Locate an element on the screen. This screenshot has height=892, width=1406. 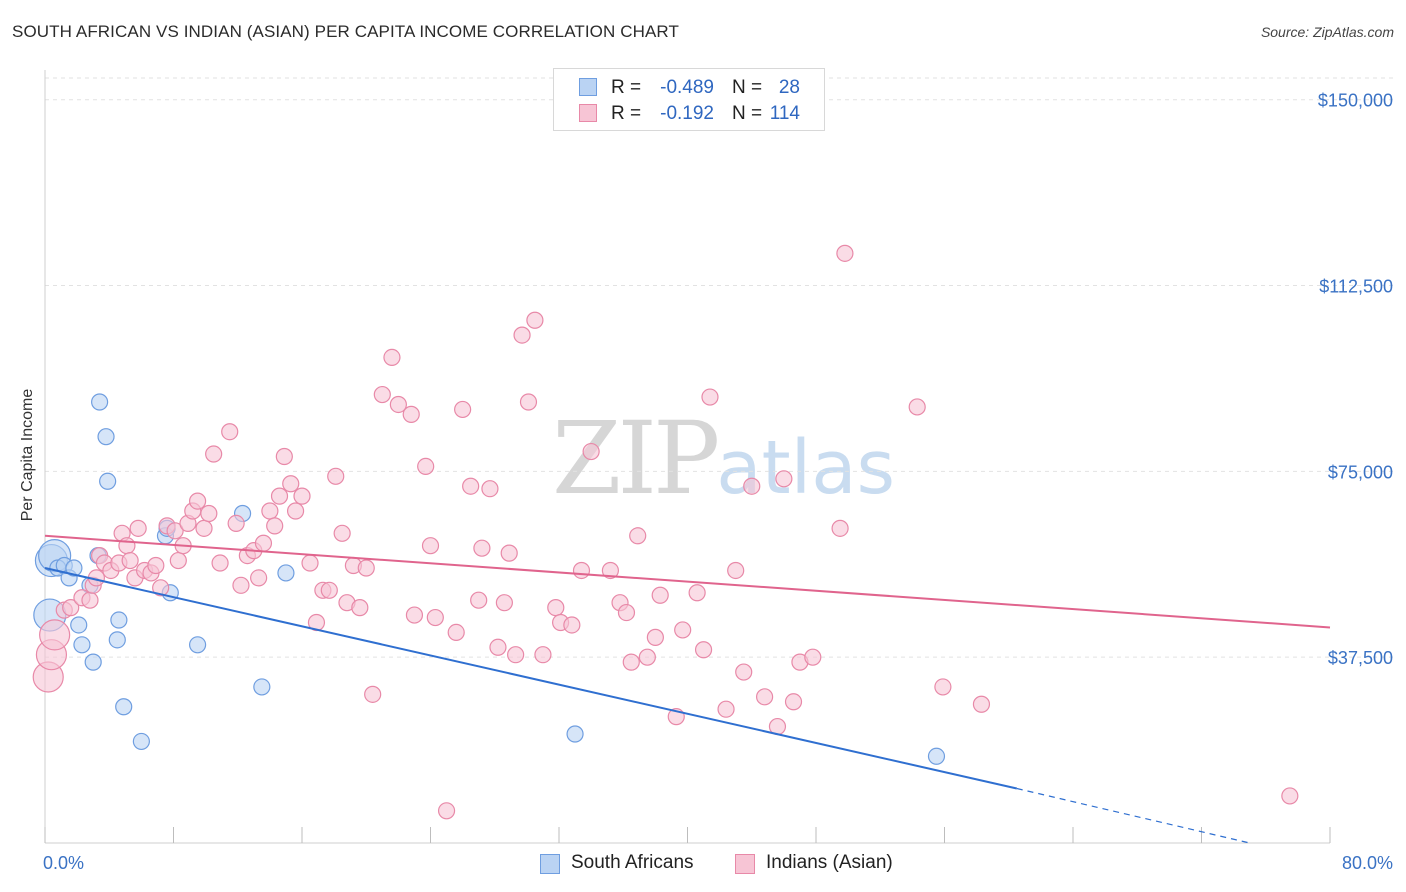
stats-row-indians-asian: R = -0.192 N = 114 is located at coordinates (689, 114).